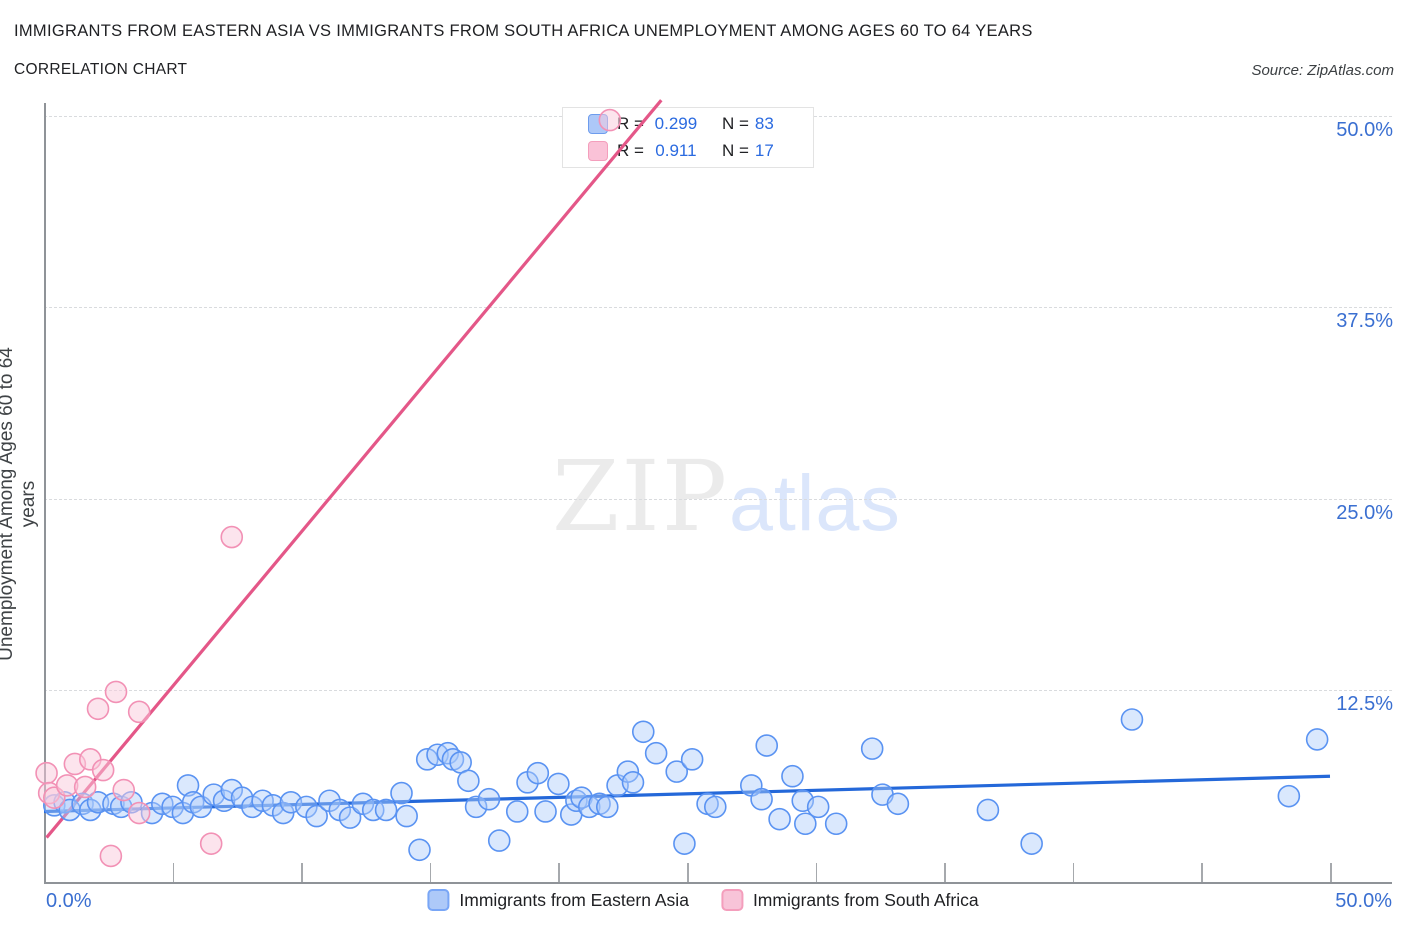 The width and height of the screenshot is (1406, 930). I want to click on legend-row-south-africa: R = 0.911 N = 17, so click(700, 151).